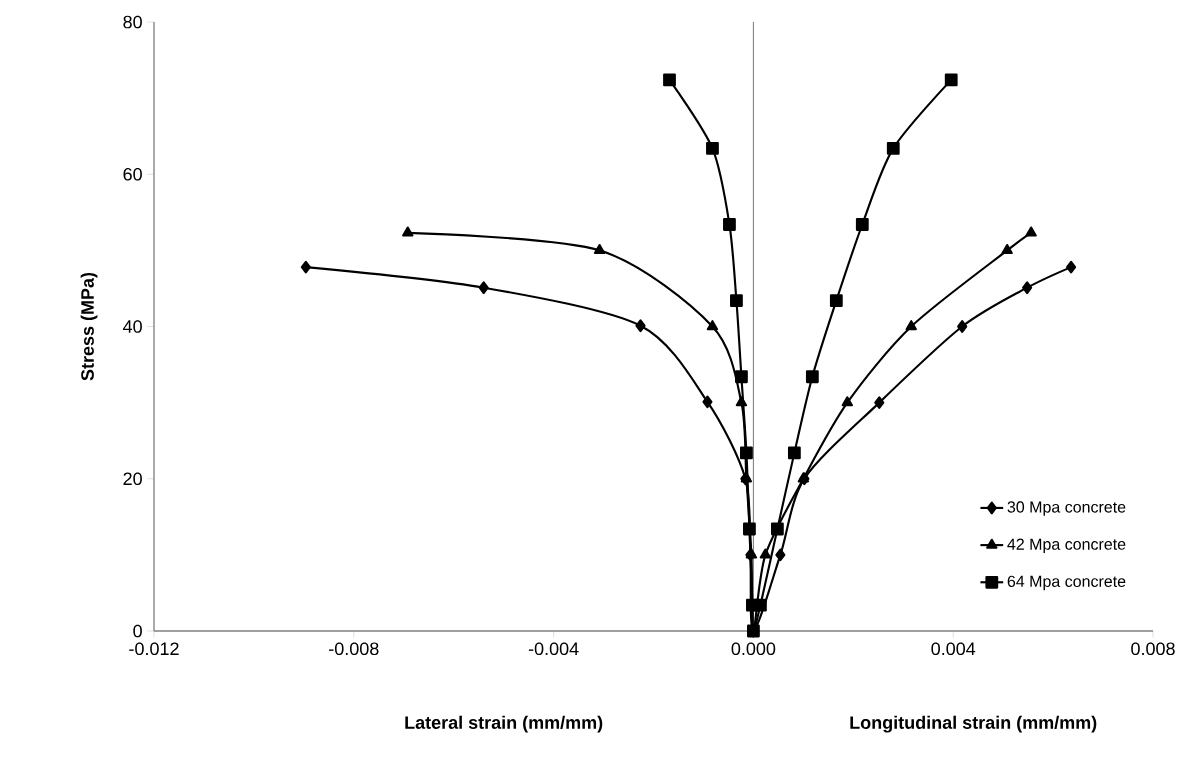 This screenshot has height=760, width=1198. Describe the element at coordinates (1066, 583) in the screenshot. I see `legend-label: 64 Mpa concrete` at that location.